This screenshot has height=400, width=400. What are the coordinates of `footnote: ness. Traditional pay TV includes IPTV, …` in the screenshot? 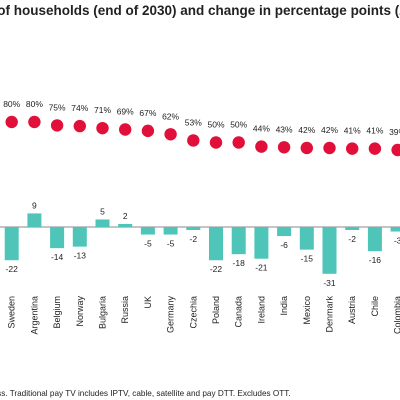 It's located at (145, 393).